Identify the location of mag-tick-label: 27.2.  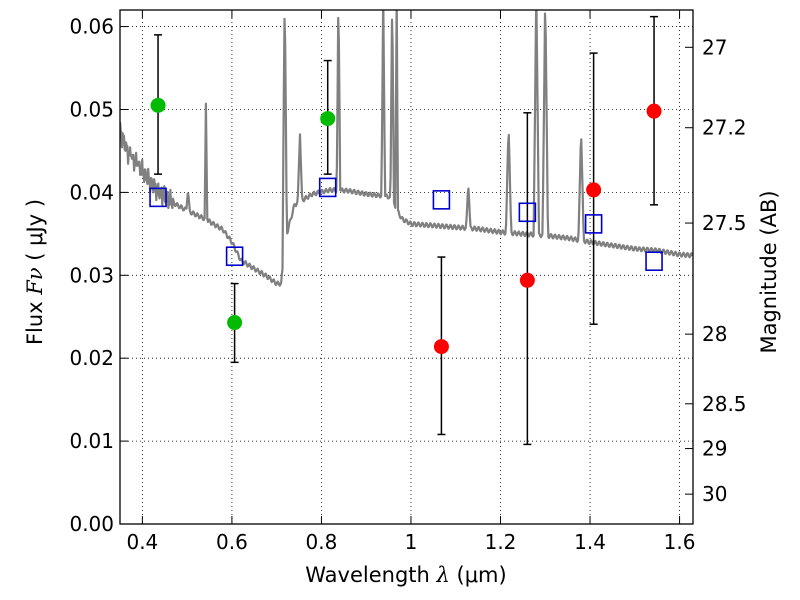
(724, 128).